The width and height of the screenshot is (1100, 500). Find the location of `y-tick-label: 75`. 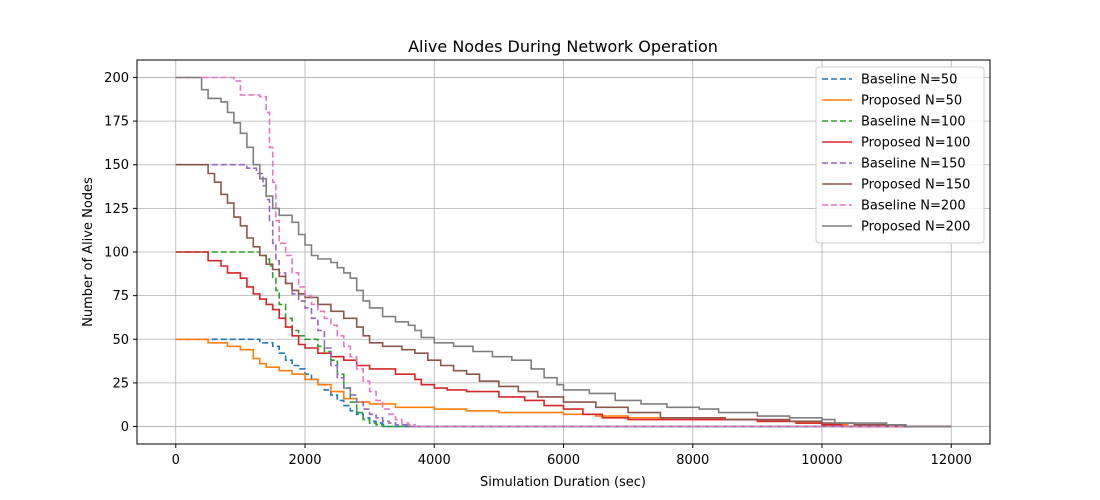

y-tick-label: 75 is located at coordinates (120, 296).